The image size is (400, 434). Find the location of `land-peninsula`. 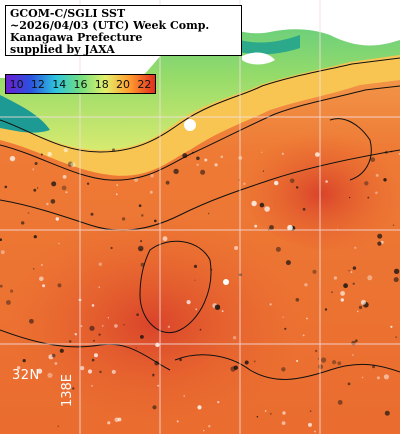

land-peninsula is located at coordinates (258, 58).